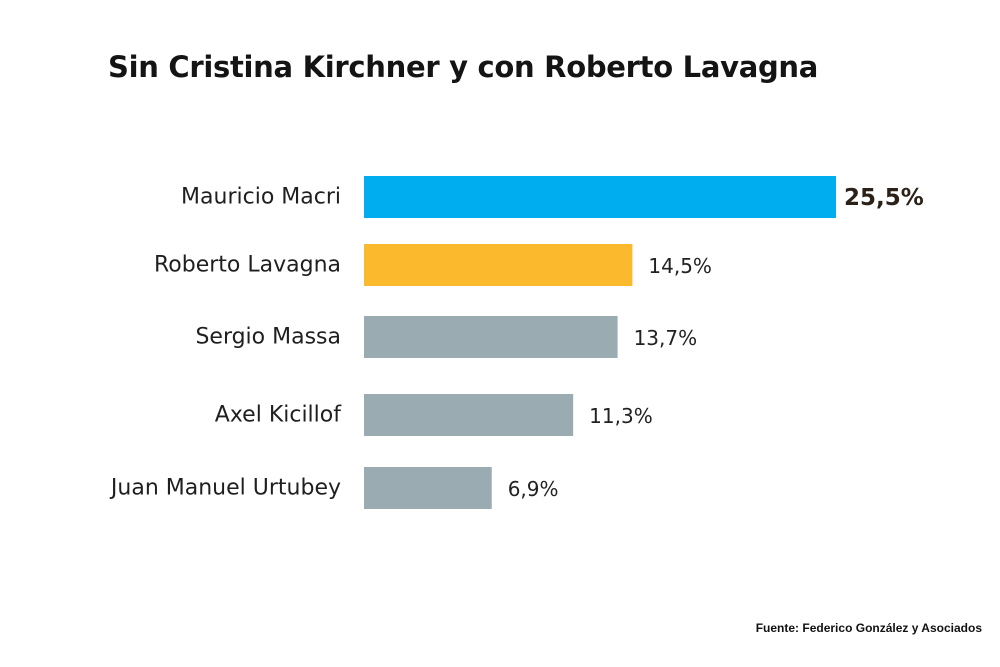 The height and width of the screenshot is (667, 1000). I want to click on source-note: Fuente: Federico González y Asociados, so click(868, 628).